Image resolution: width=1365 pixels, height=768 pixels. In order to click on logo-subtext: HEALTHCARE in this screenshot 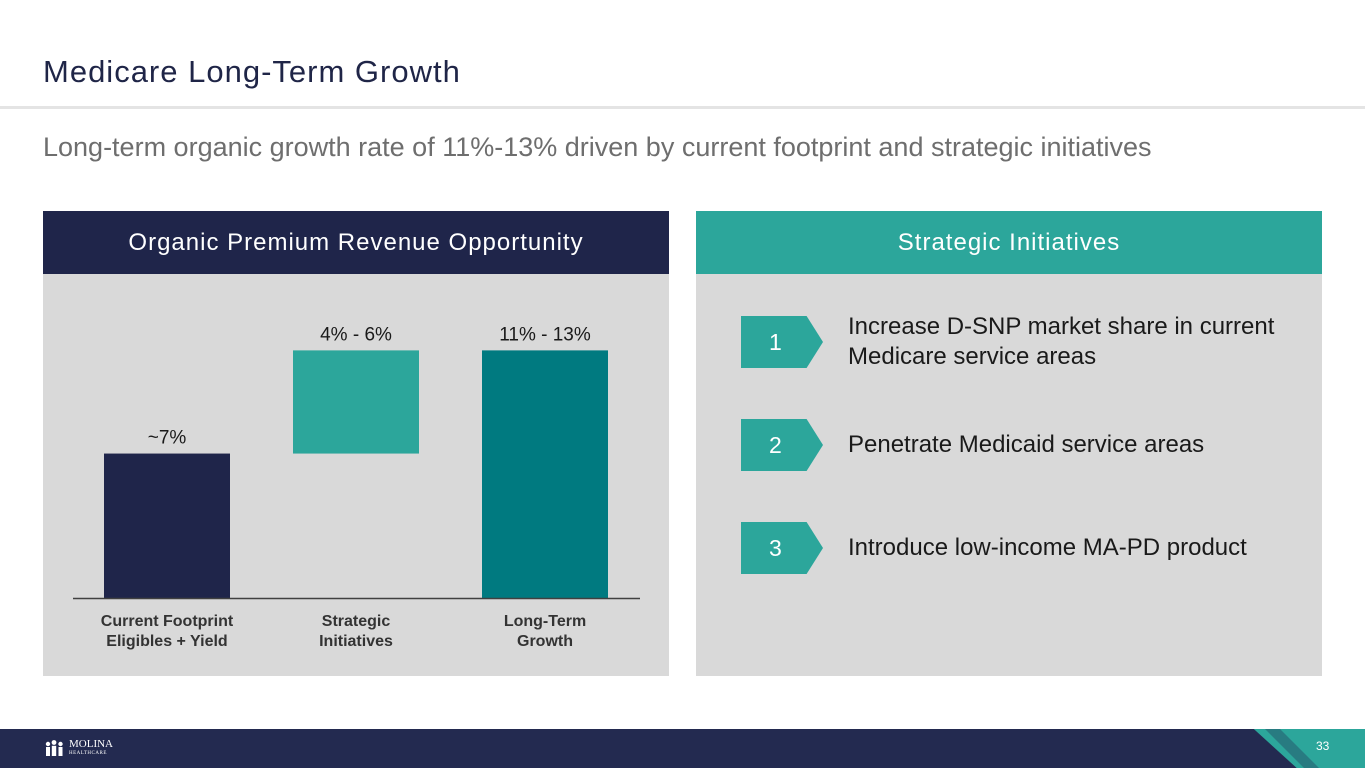, I will do `click(88, 753)`.